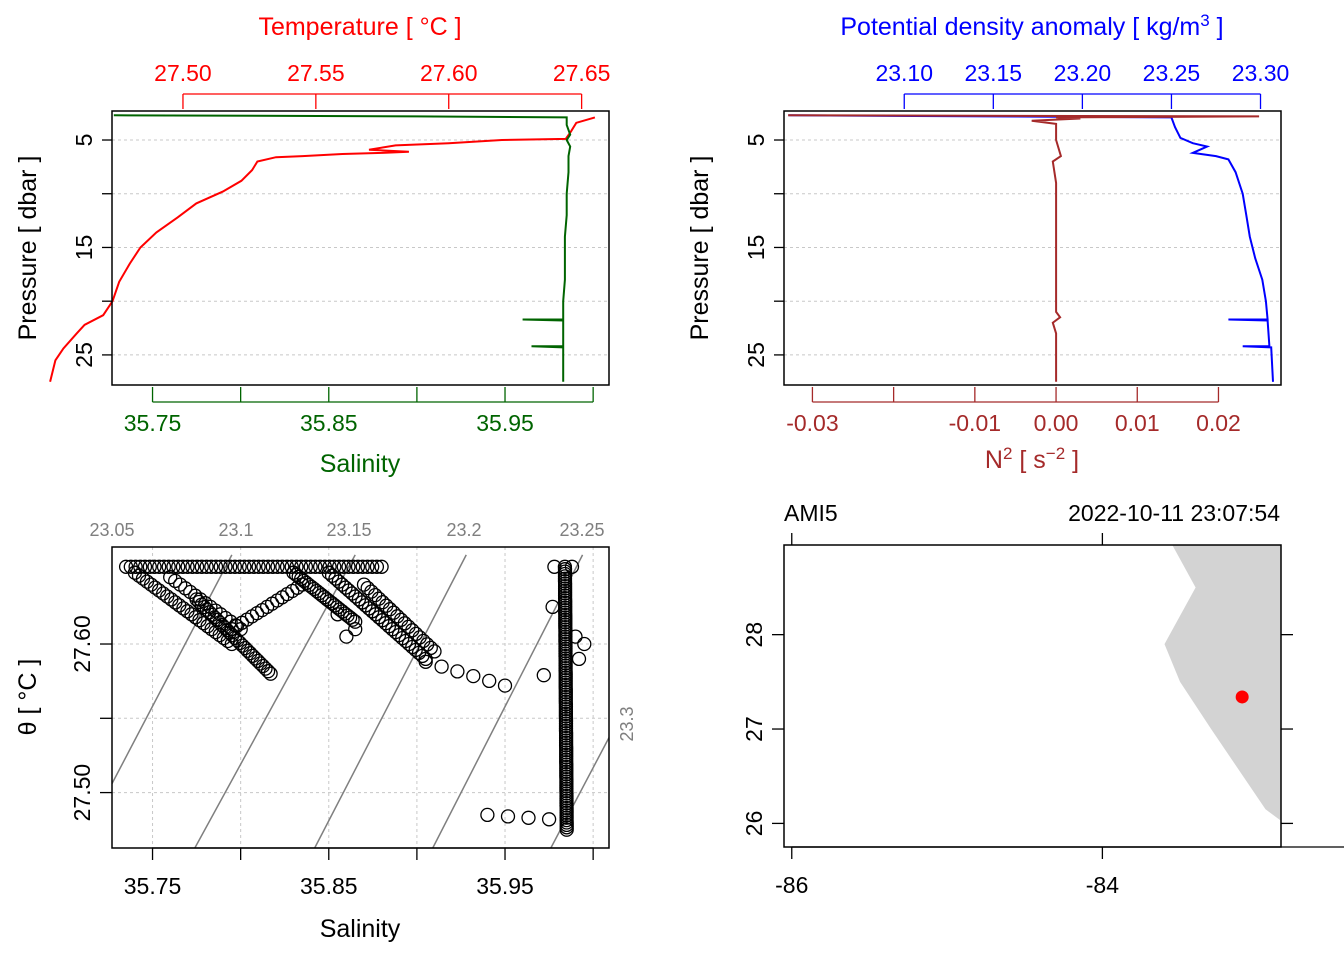  Describe the element at coordinates (1172, 73) in the screenshot. I see `top-axis-tick-label: 23.25` at that location.